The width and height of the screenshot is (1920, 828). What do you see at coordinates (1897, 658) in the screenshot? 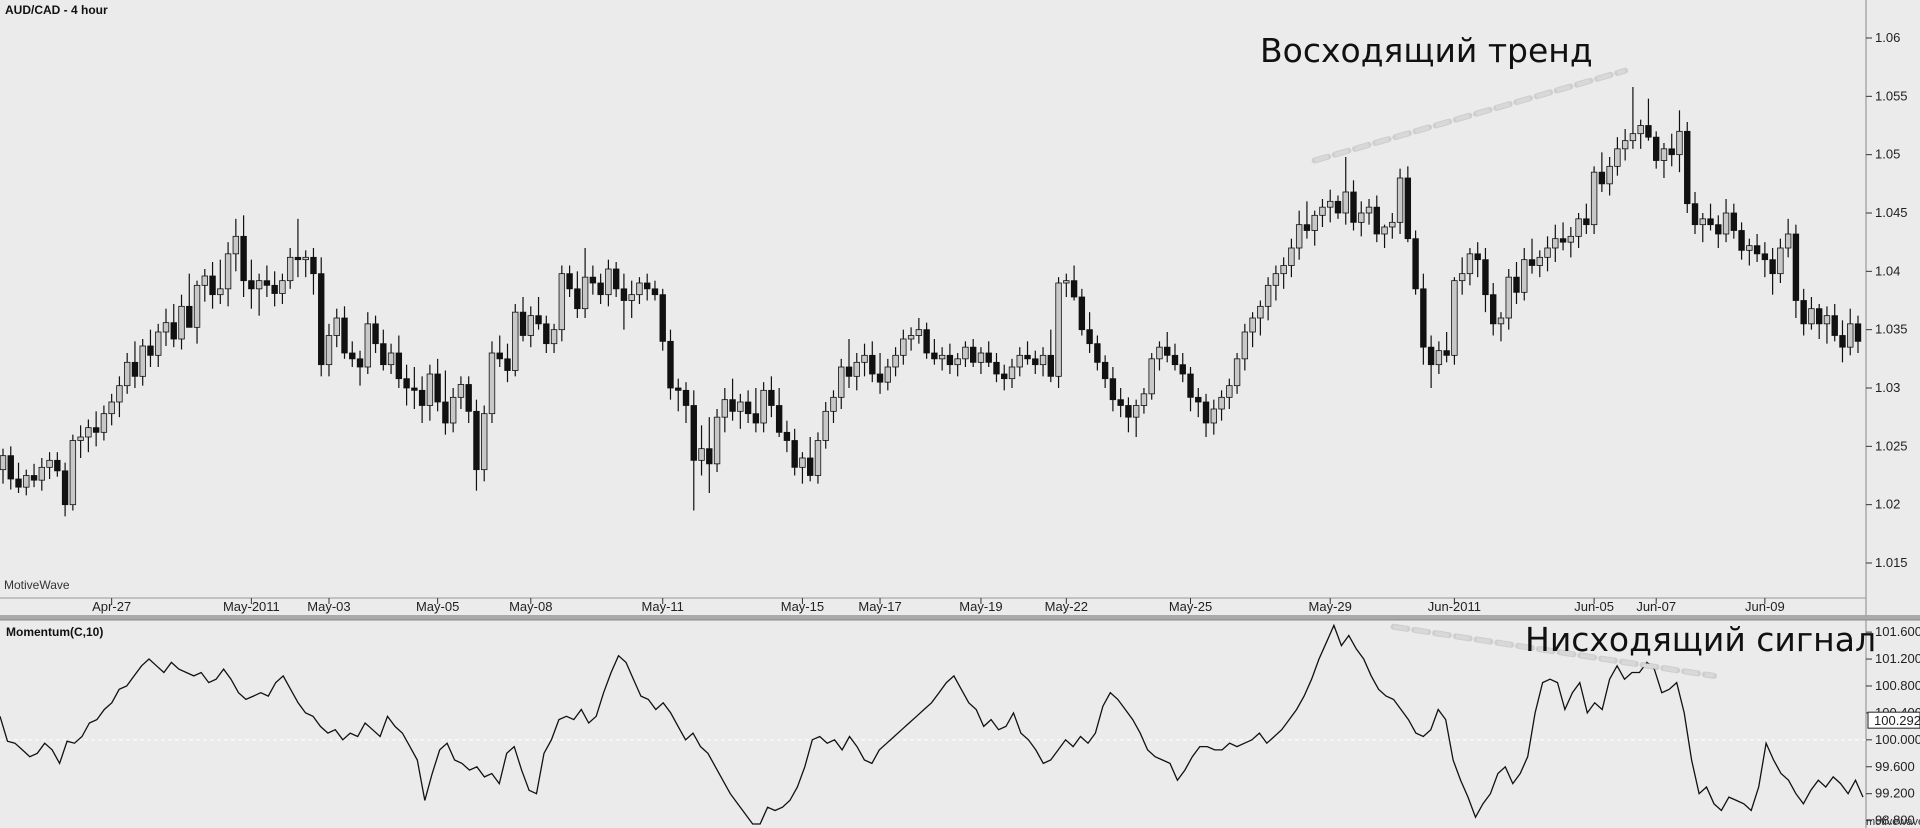
I see `momentum-tick-label: 101.200` at bounding box center [1897, 658].